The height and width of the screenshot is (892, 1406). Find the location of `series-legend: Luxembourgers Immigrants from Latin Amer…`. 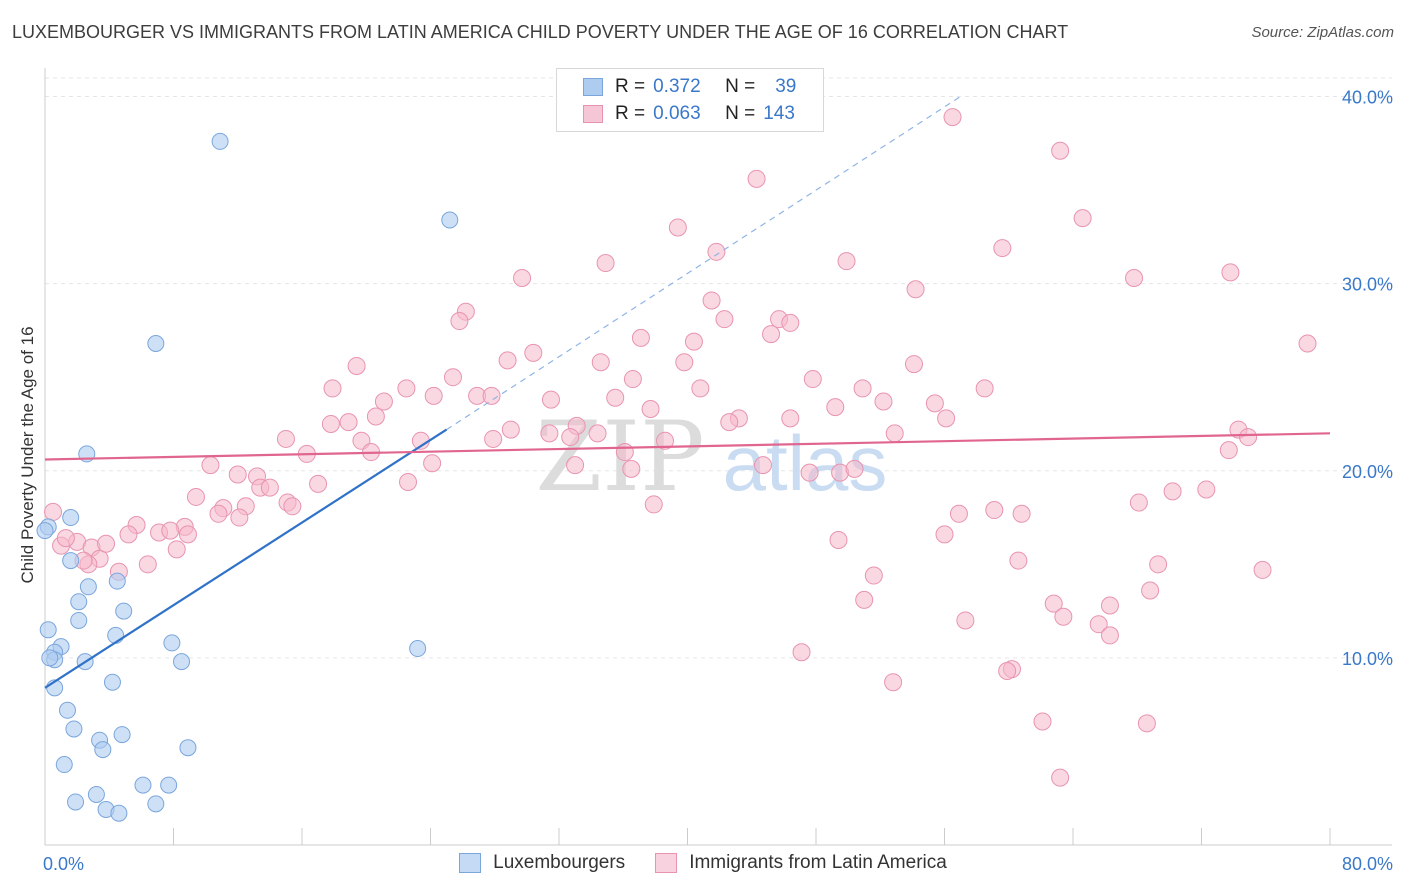

series-legend: Luxembourgers Immigrants from Latin Amer… is located at coordinates (703, 863).